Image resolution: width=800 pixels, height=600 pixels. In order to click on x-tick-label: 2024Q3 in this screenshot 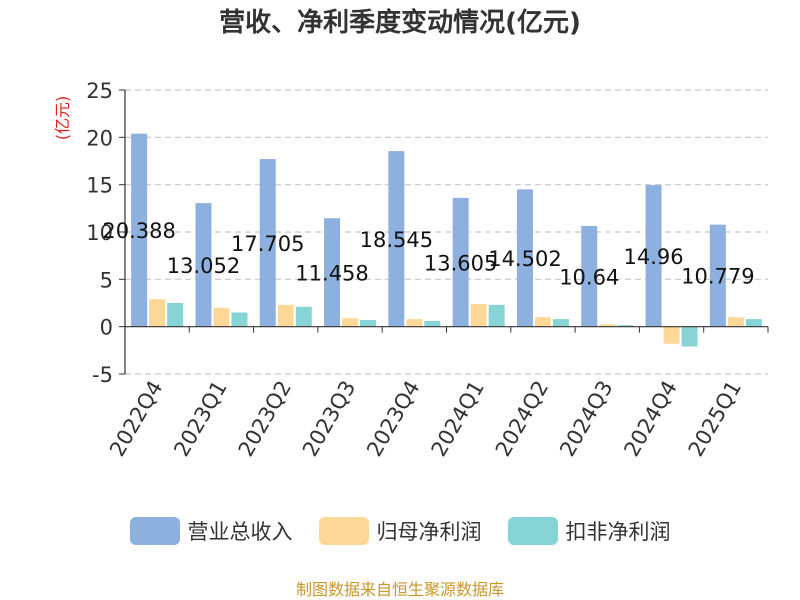, I will do `click(586, 419)`.